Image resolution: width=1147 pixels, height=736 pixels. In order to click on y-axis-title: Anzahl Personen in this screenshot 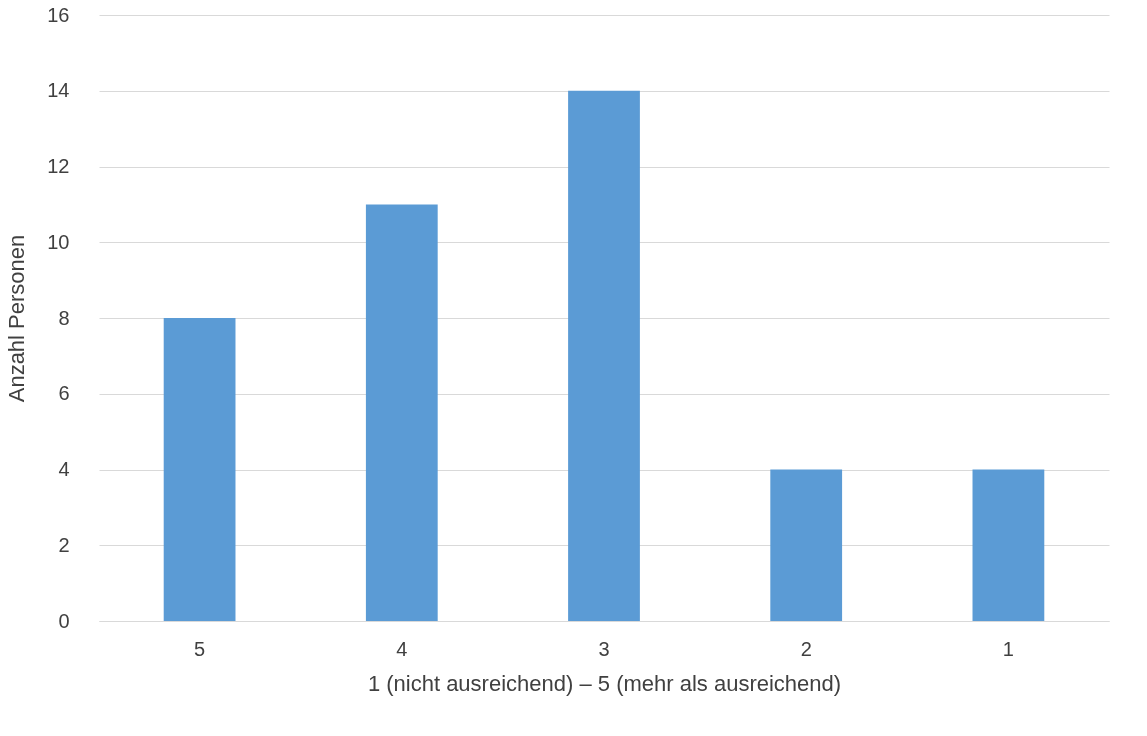, I will do `click(17, 318)`.